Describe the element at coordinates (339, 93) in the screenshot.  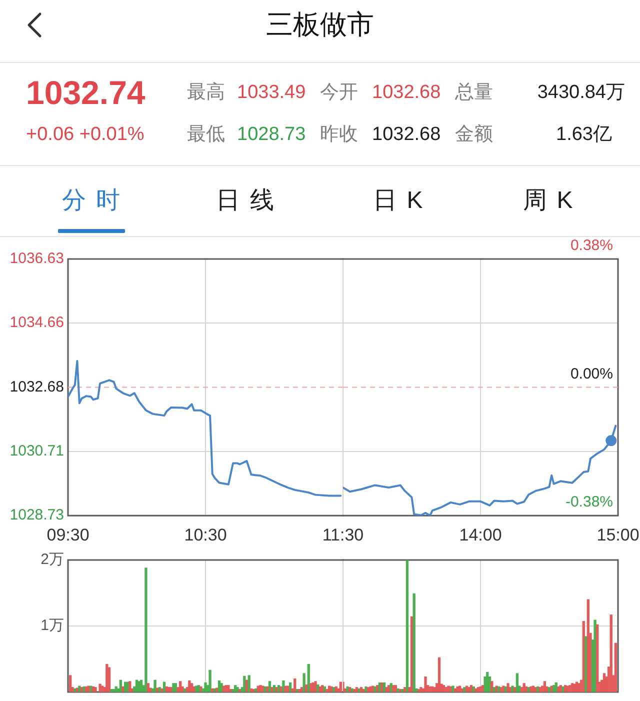
I see `text: 今开` at that location.